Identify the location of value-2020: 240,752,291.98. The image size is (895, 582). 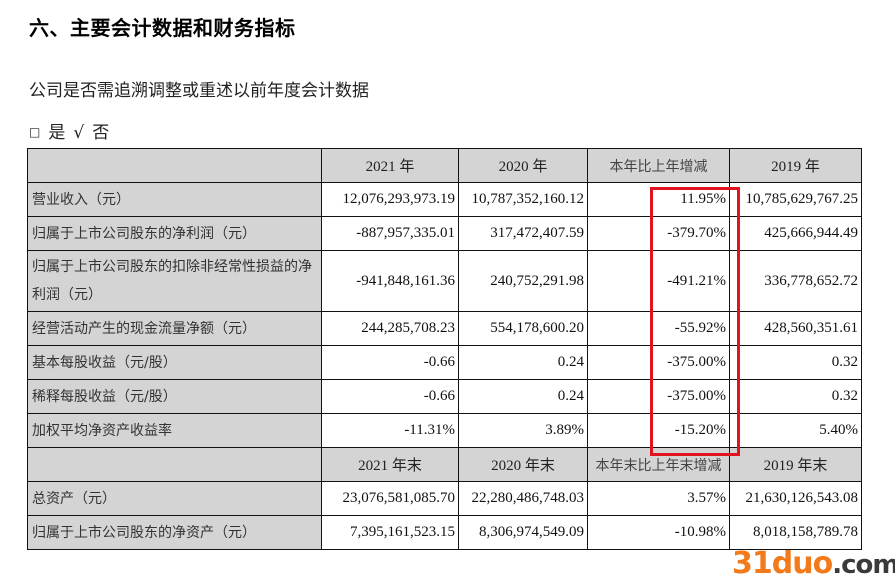
(523, 281).